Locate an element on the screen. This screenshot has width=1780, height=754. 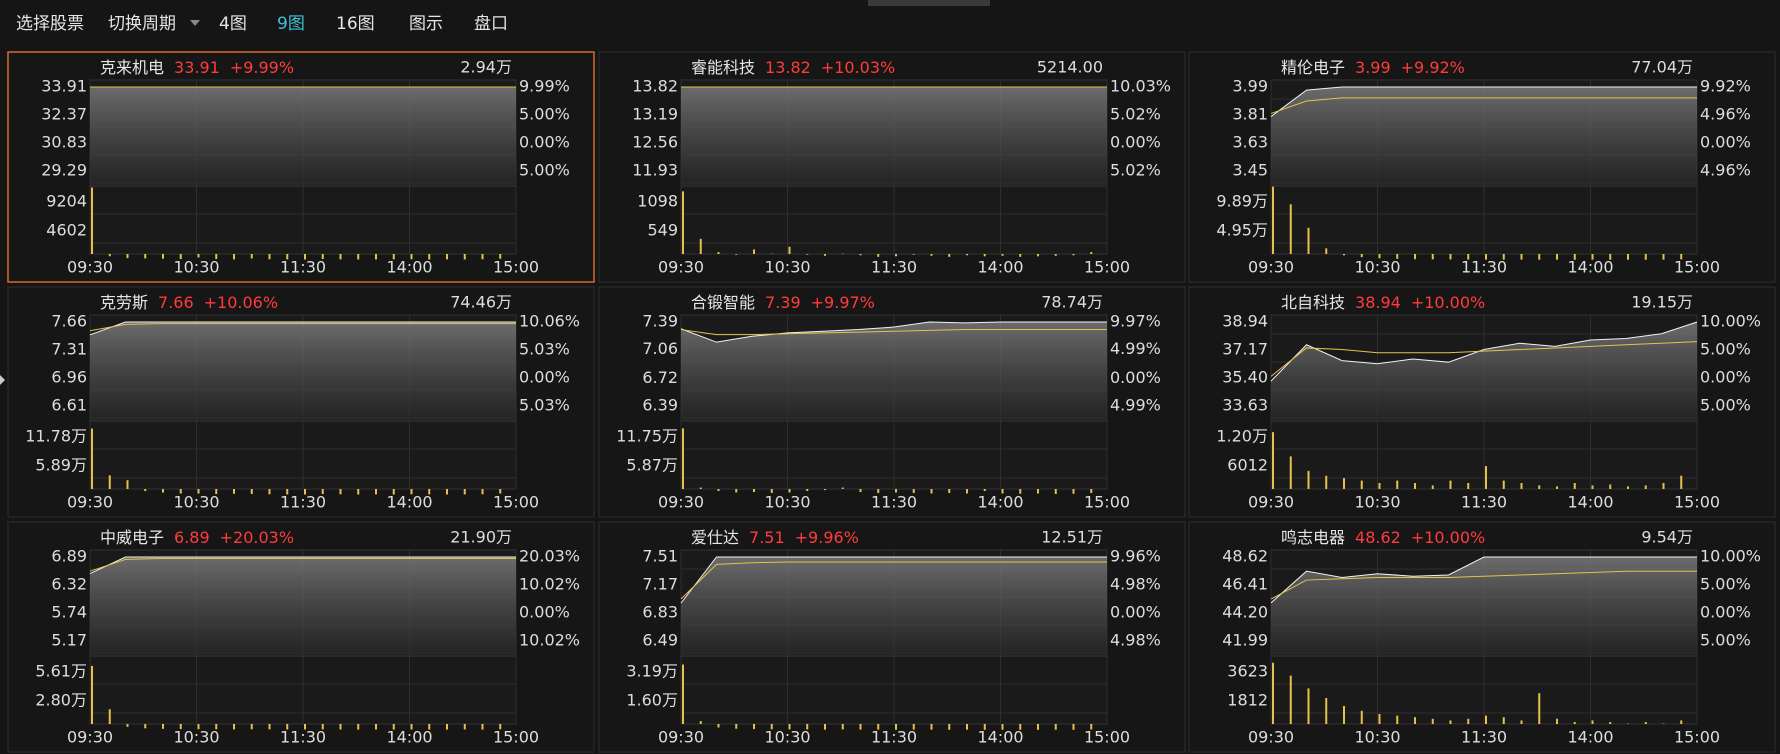
price-tick: 35.40 is located at coordinates (1245, 377).